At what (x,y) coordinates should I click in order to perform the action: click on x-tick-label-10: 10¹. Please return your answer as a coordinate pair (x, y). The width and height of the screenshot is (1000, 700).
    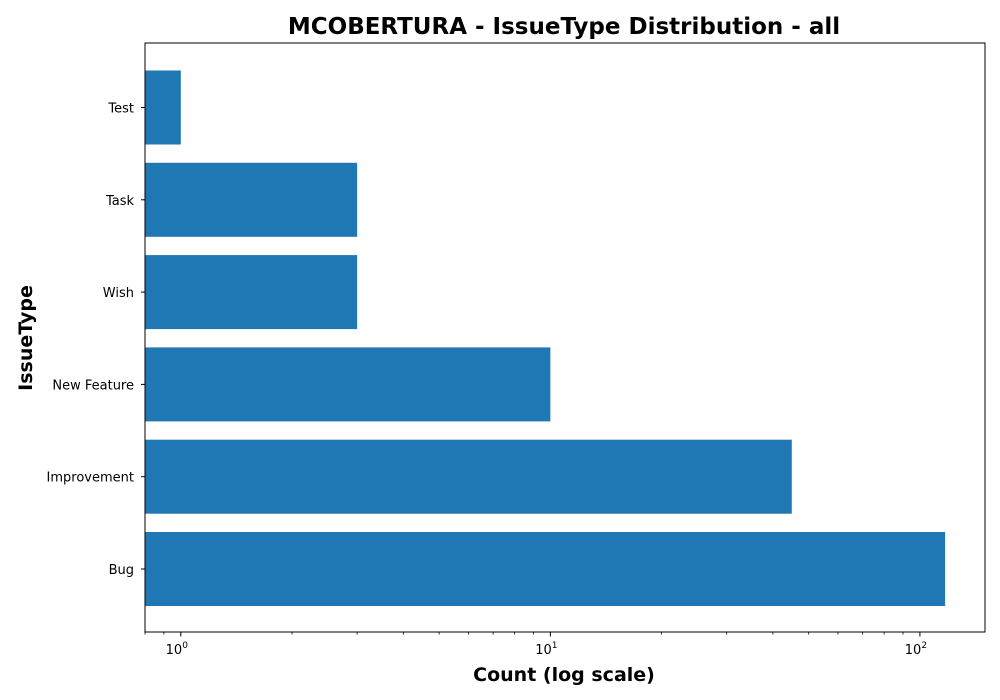
    Looking at the image, I should click on (546, 649).